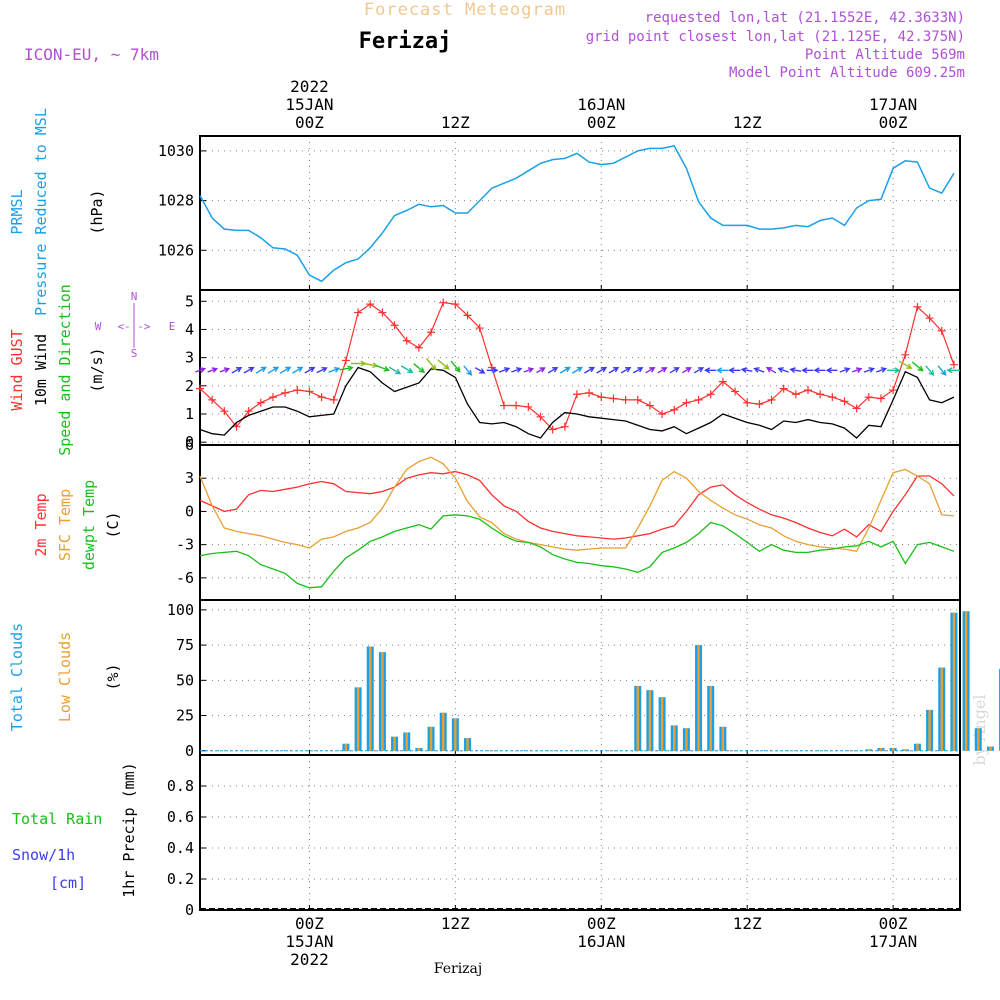  What do you see at coordinates (559, 213) in the screenshot?
I see `pressure-panel: 1026 1028 1030` at bounding box center [559, 213].